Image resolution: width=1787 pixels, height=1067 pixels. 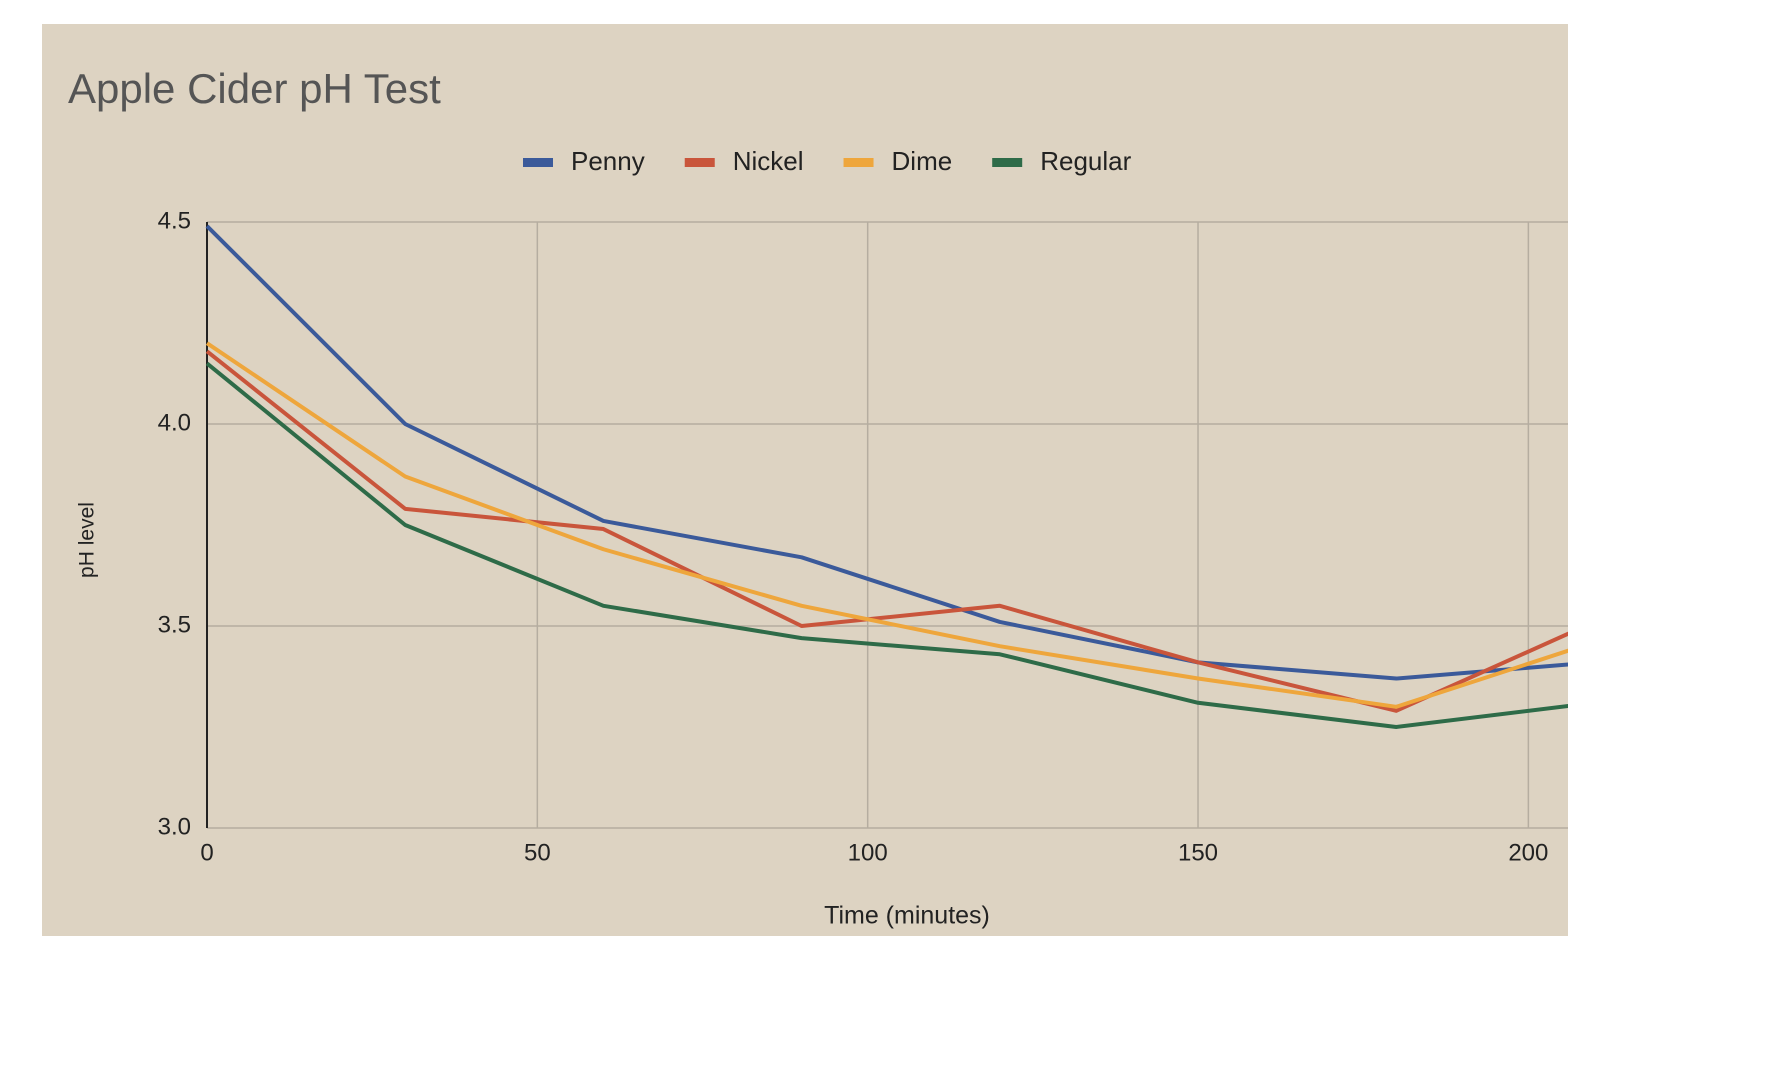 What do you see at coordinates (907, 916) in the screenshot?
I see `x-axis-label: Time (minutes)` at bounding box center [907, 916].